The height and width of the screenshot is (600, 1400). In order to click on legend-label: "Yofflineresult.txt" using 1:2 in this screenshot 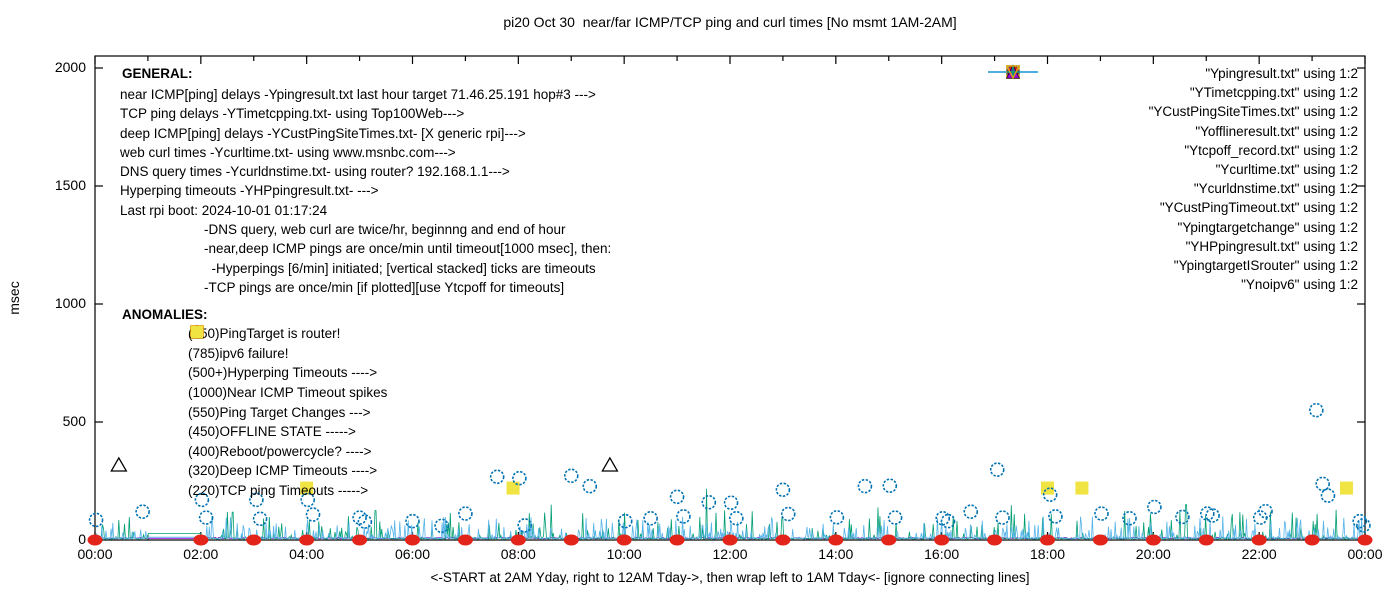, I will do `click(1276, 131)`.